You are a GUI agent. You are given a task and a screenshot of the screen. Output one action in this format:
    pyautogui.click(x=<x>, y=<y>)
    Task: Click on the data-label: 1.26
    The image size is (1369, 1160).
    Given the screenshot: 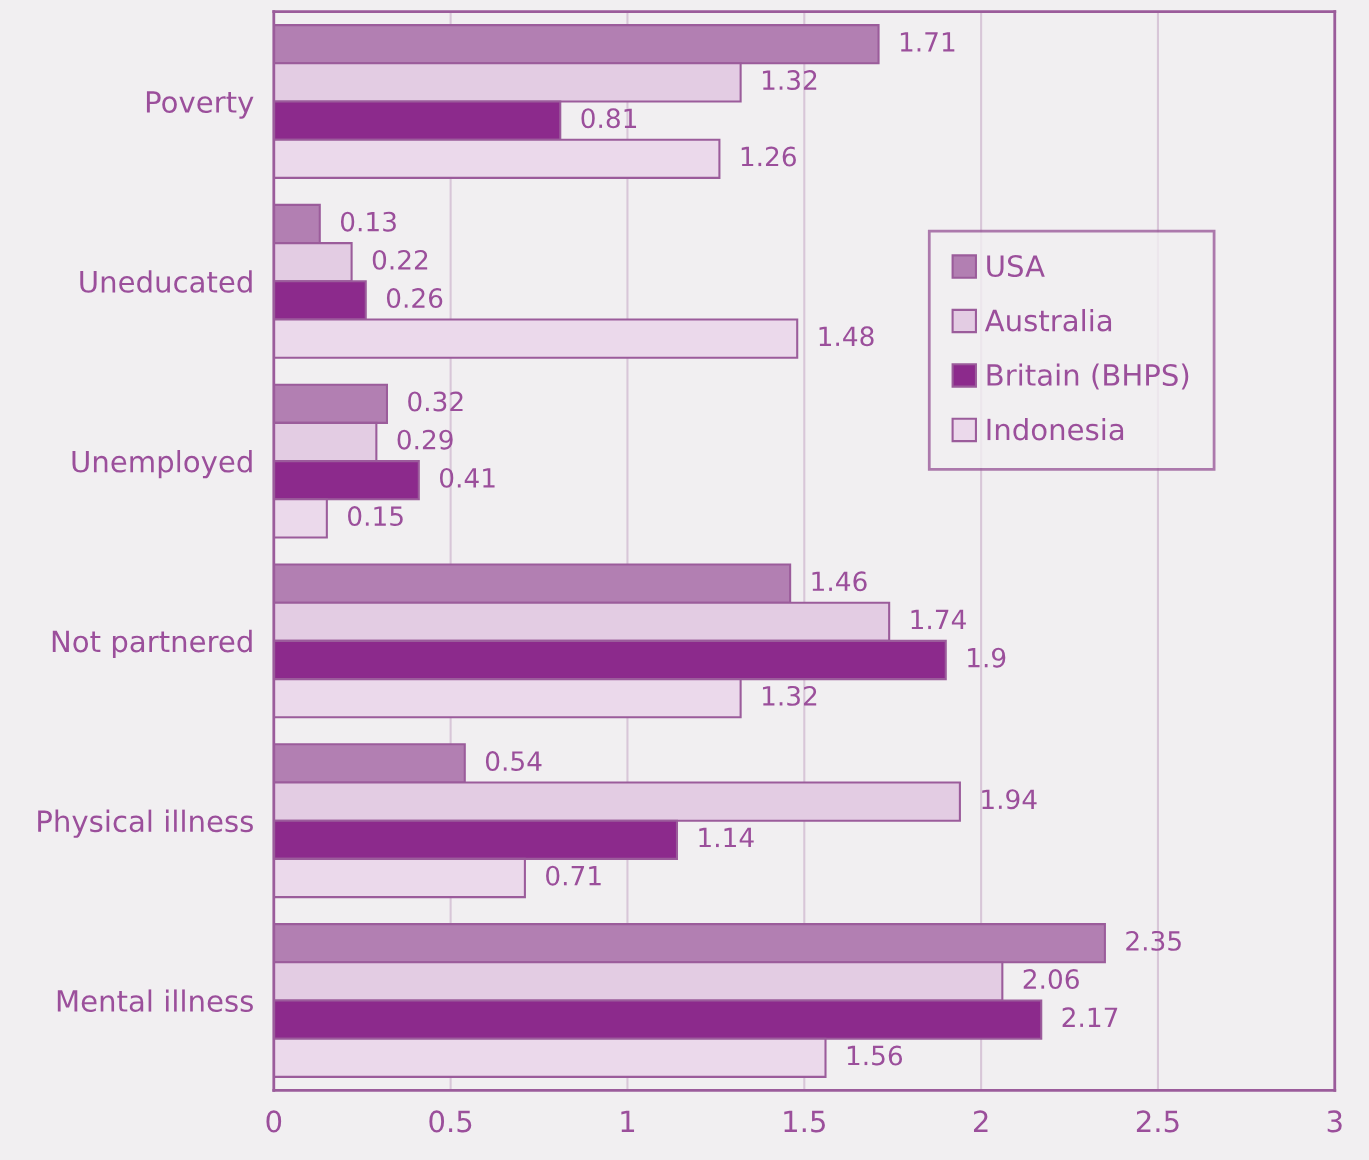 What is the action you would take?
    pyautogui.click(x=768, y=156)
    